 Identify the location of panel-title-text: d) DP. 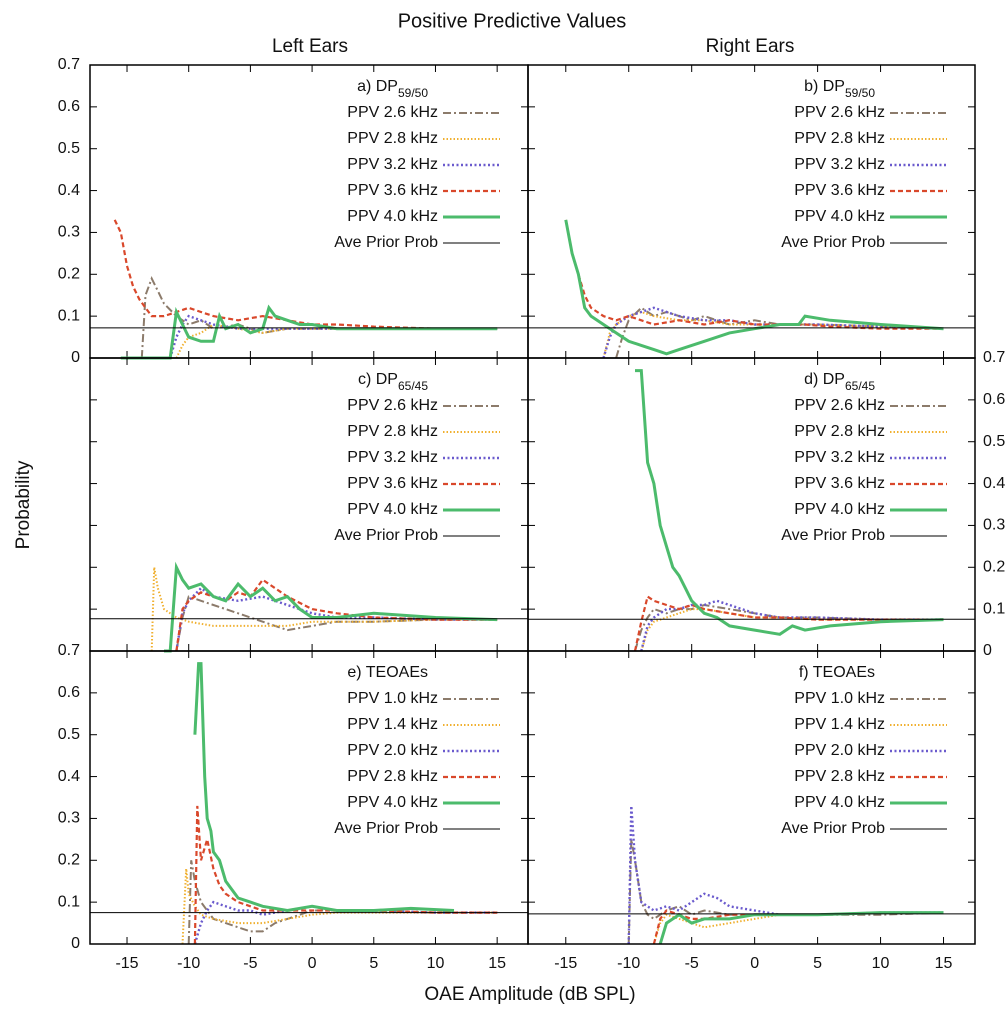
(824, 379).